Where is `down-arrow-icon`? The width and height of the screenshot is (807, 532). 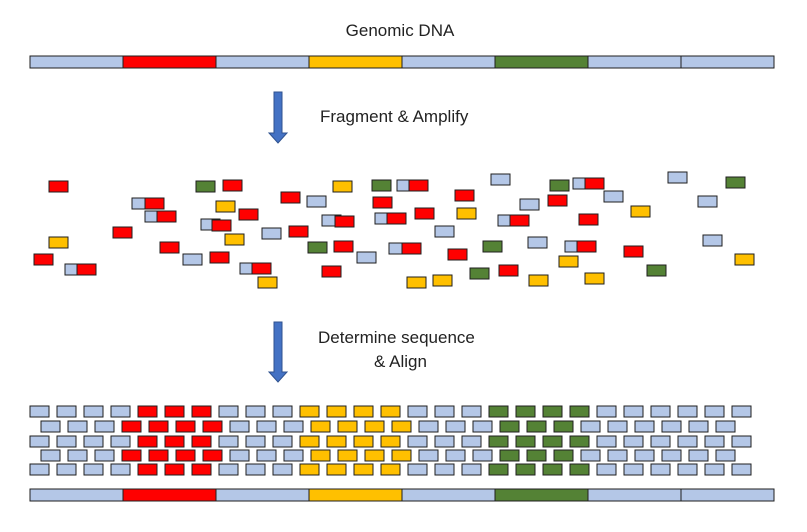
down-arrow-icon is located at coordinates (278, 117).